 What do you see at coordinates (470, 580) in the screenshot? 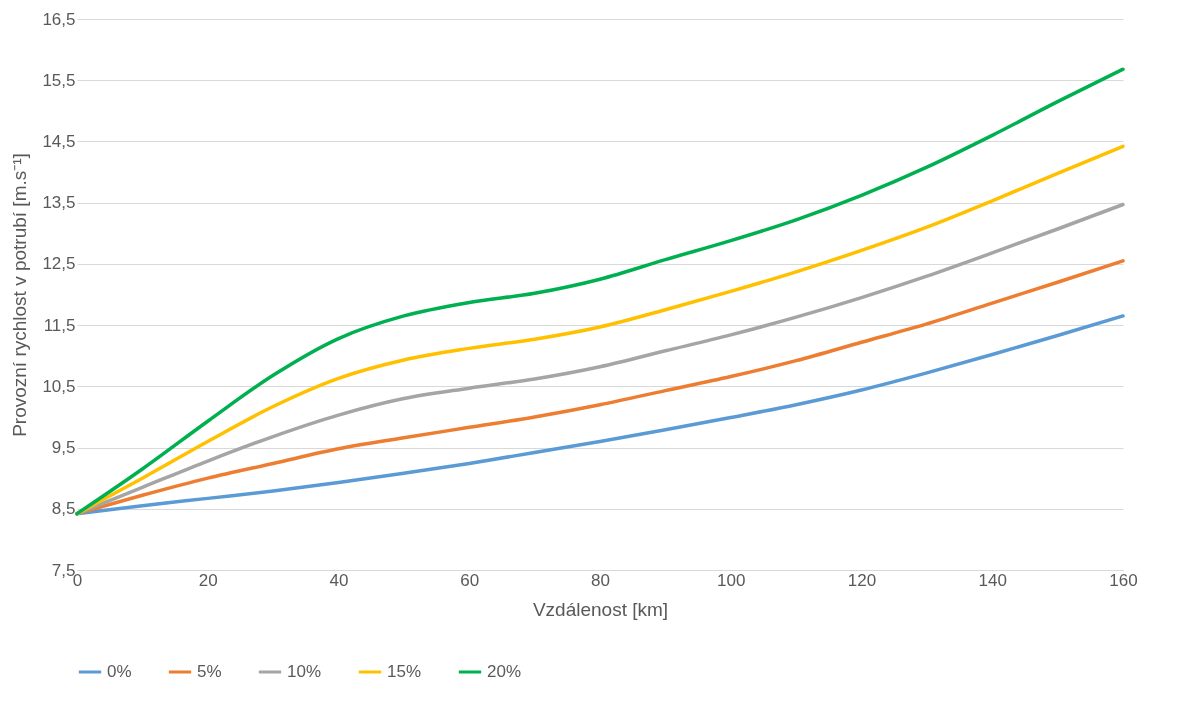
I see `x-tick-label: 60` at bounding box center [470, 580].